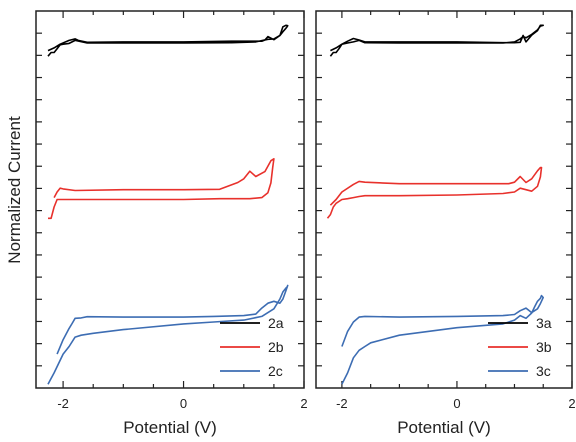 This screenshot has height=442, width=576. What do you see at coordinates (520, 347) in the screenshot?
I see `right-legend: 3a 3b 3c` at bounding box center [520, 347].